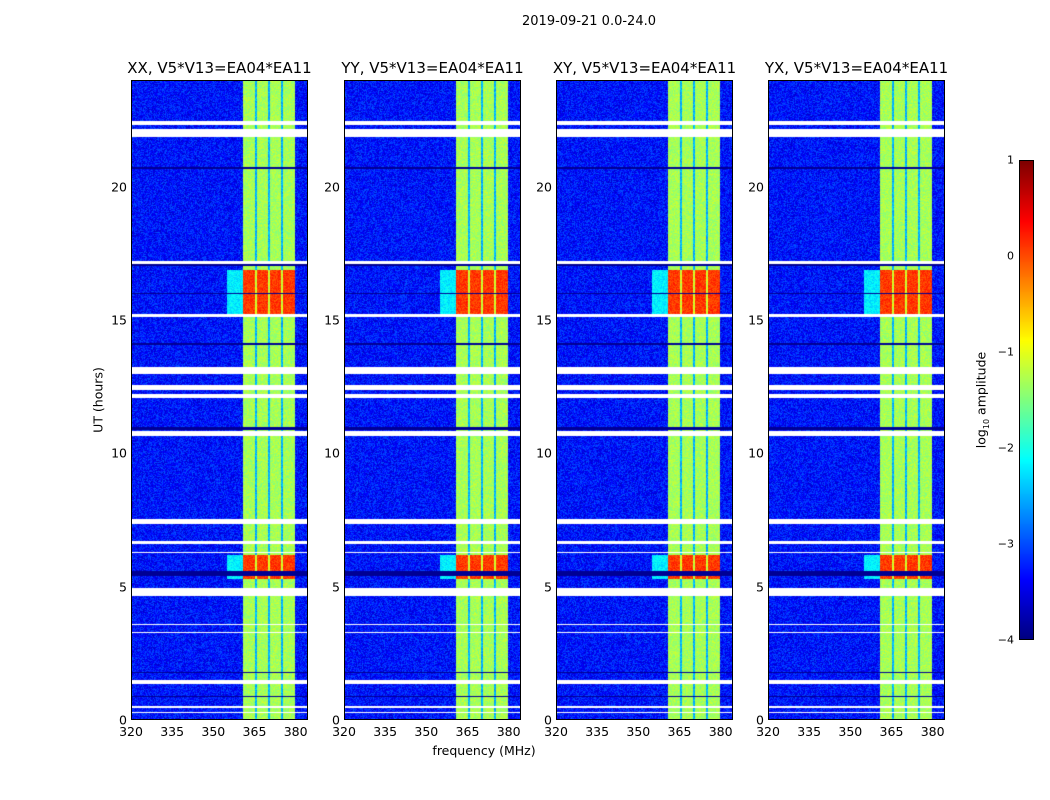  I want to click on colorbar-tick-label: 1, so click(1010, 160).